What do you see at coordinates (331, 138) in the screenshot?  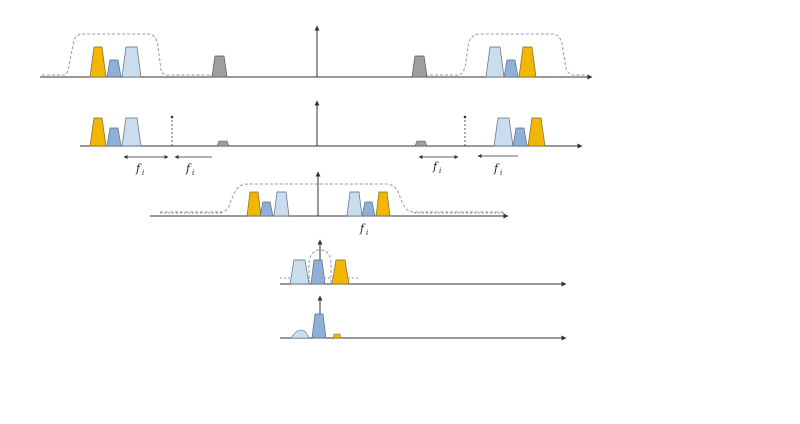 I see `spectrum-row-2: f i f i f i f i` at bounding box center [331, 138].